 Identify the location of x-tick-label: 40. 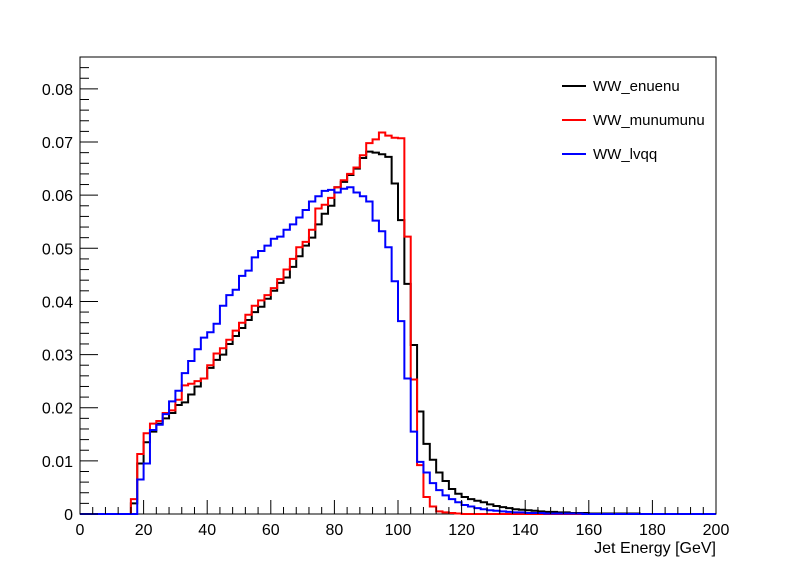
(207, 530).